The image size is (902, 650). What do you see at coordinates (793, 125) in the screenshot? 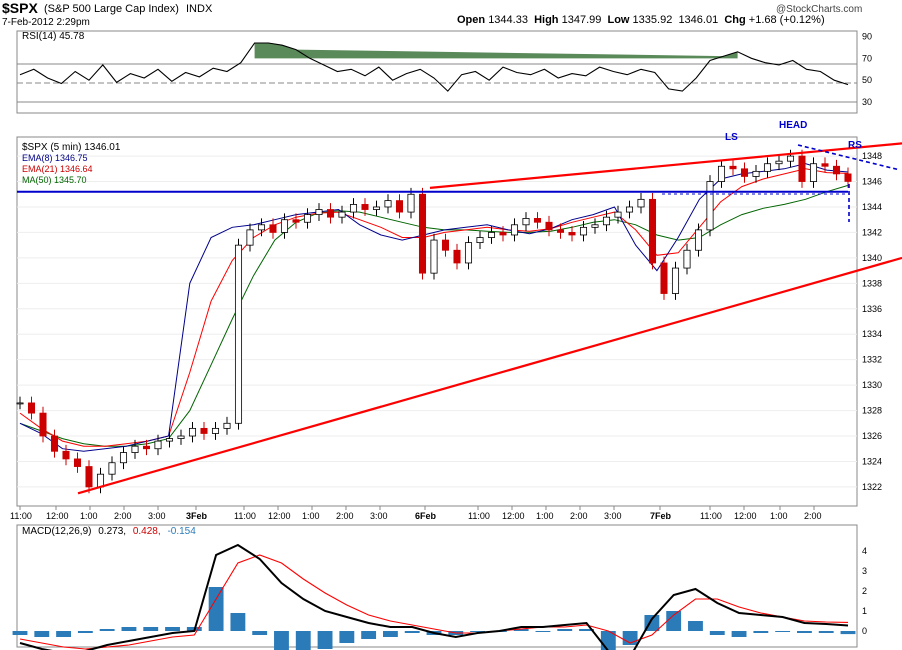
I see `annotation-head: HEAD` at bounding box center [793, 125].